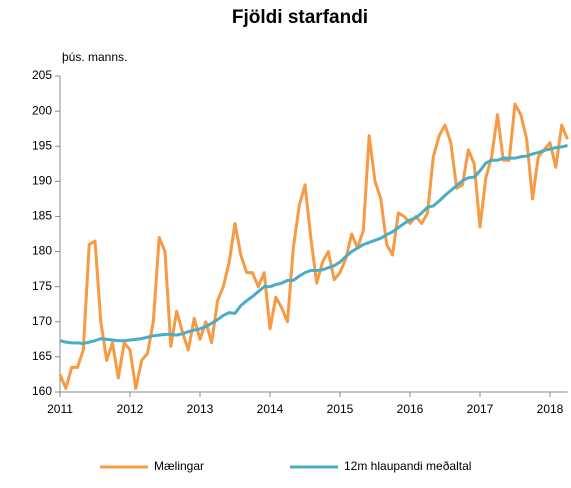 Image resolution: width=571 pixels, height=488 pixels. Describe the element at coordinates (60, 409) in the screenshot. I see `x-tick-label: 2011` at that location.